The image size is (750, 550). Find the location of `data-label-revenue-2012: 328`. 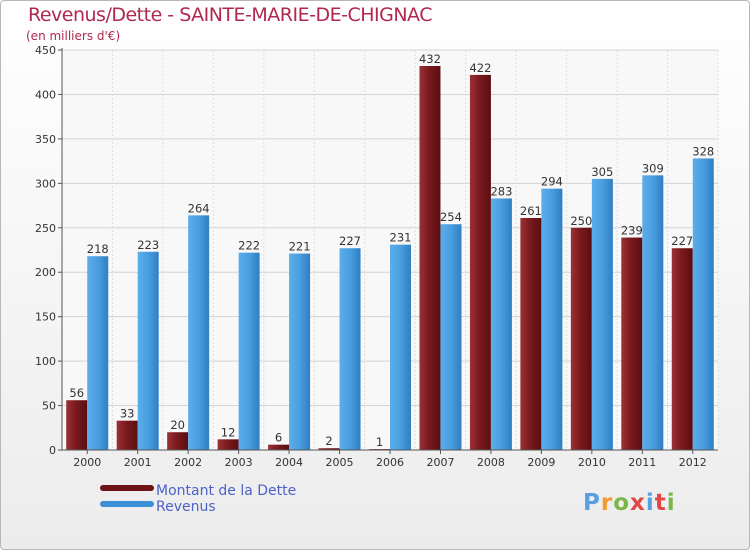

data-label-revenue-2012: 328 is located at coordinates (703, 151).